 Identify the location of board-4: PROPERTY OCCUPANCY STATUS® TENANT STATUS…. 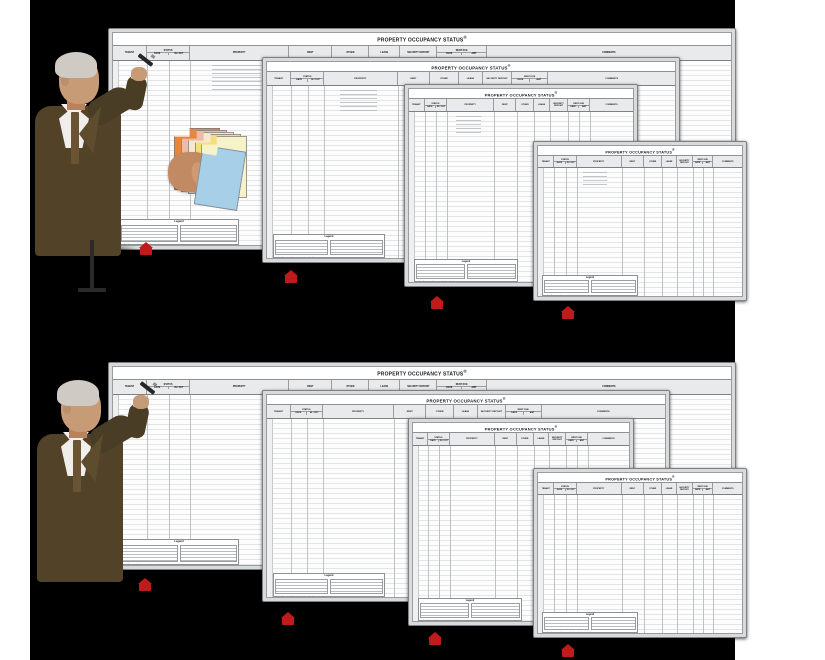
(640, 221).